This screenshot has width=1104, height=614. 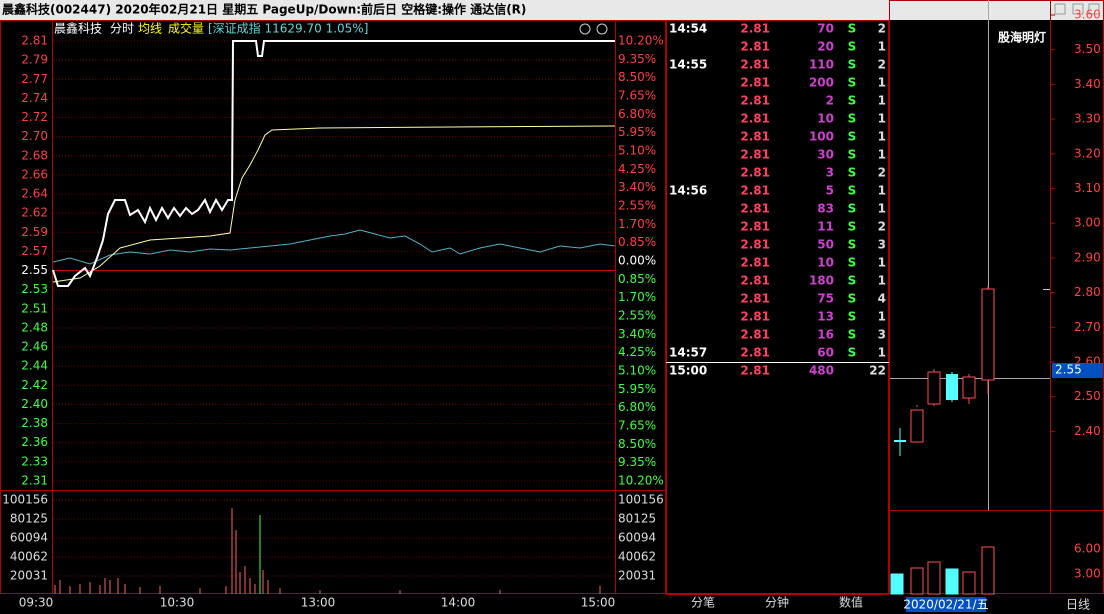 What do you see at coordinates (34, 480) in the screenshot?
I see `price-tick-label: 2.31` at bounding box center [34, 480].